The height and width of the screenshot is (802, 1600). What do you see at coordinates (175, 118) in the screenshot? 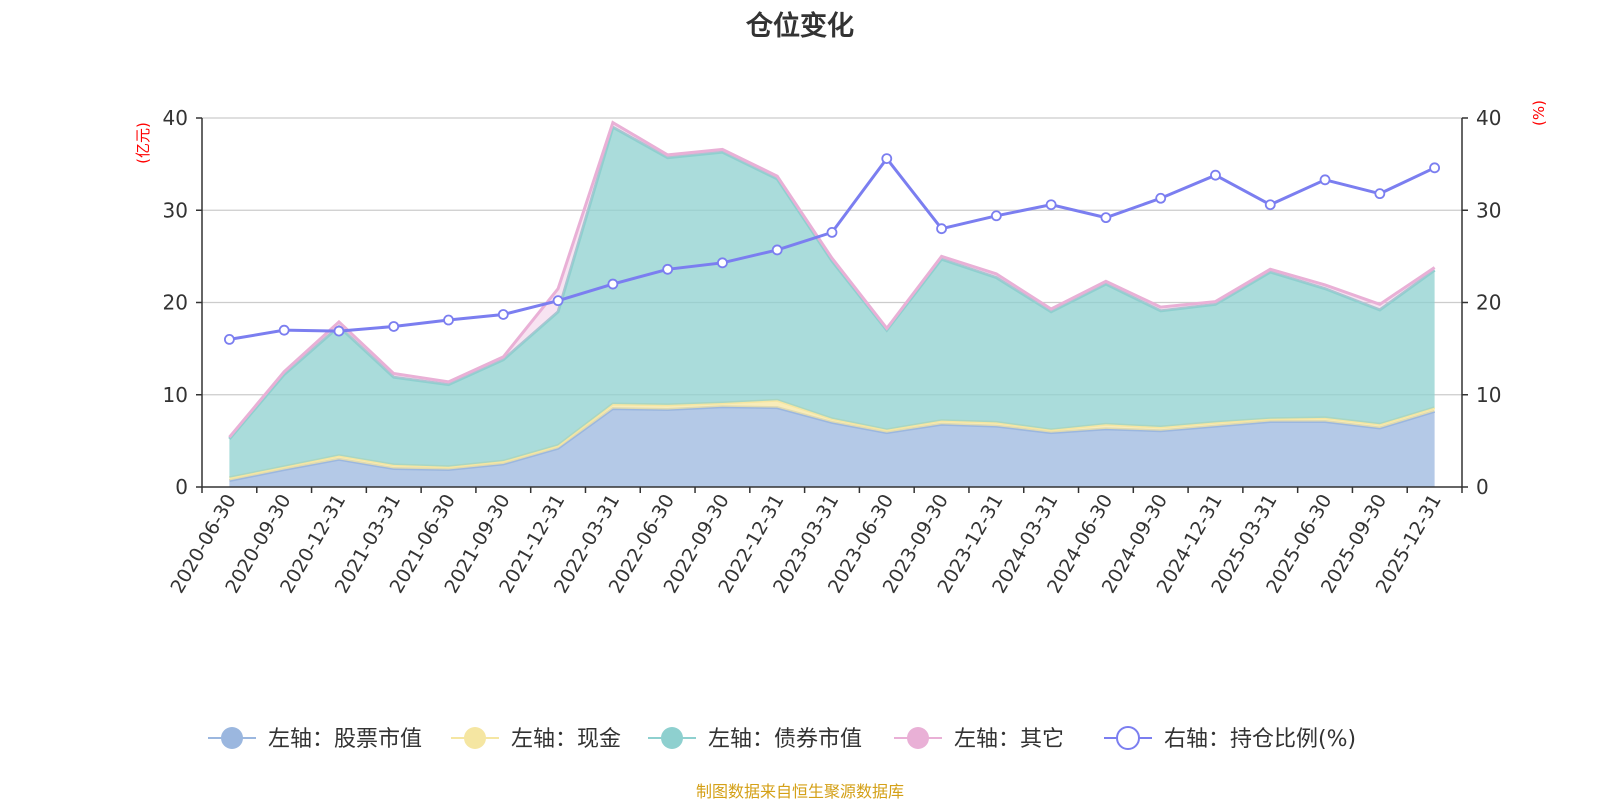
I see `left-tick-label: 40` at bounding box center [175, 118].